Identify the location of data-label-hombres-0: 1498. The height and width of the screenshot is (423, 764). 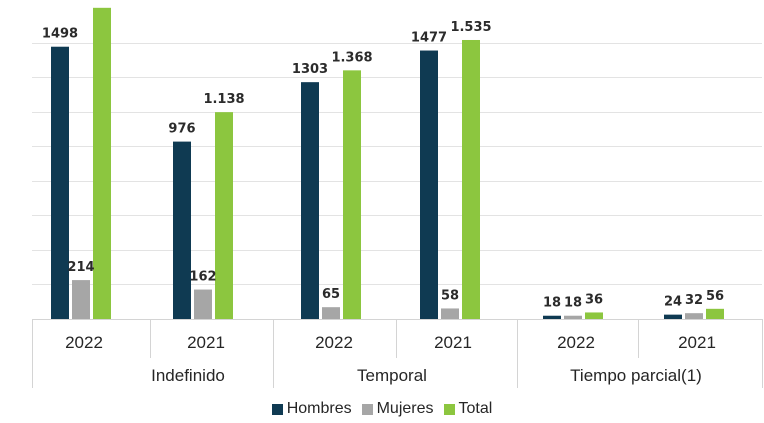
(60, 34).